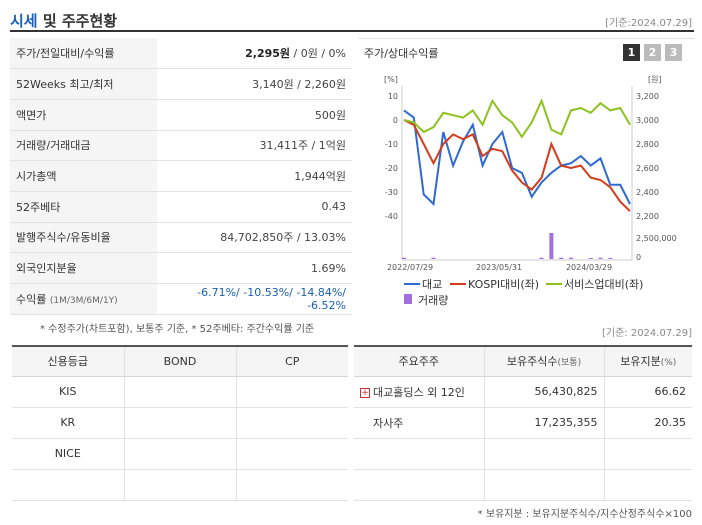 The height and width of the screenshot is (525, 702). I want to click on table-row: 52Weeks 최고/최저 3,140원 / 2,260원, so click(181, 84).